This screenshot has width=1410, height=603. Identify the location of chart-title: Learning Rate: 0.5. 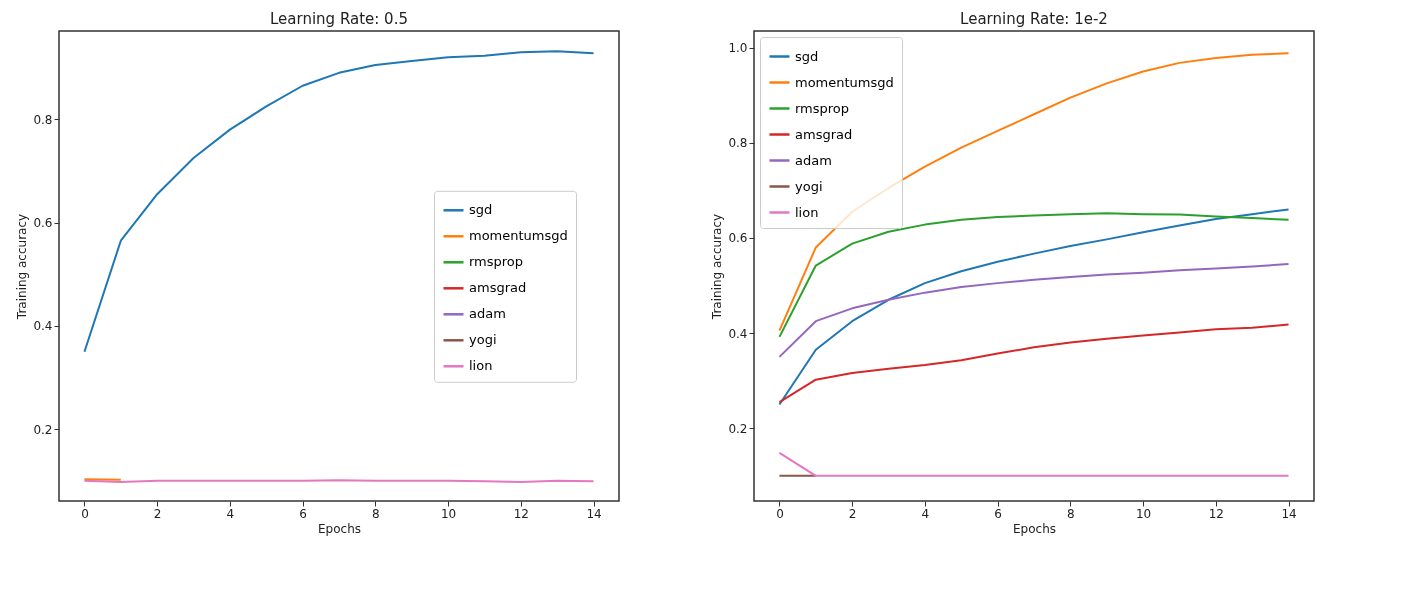
(339, 19).